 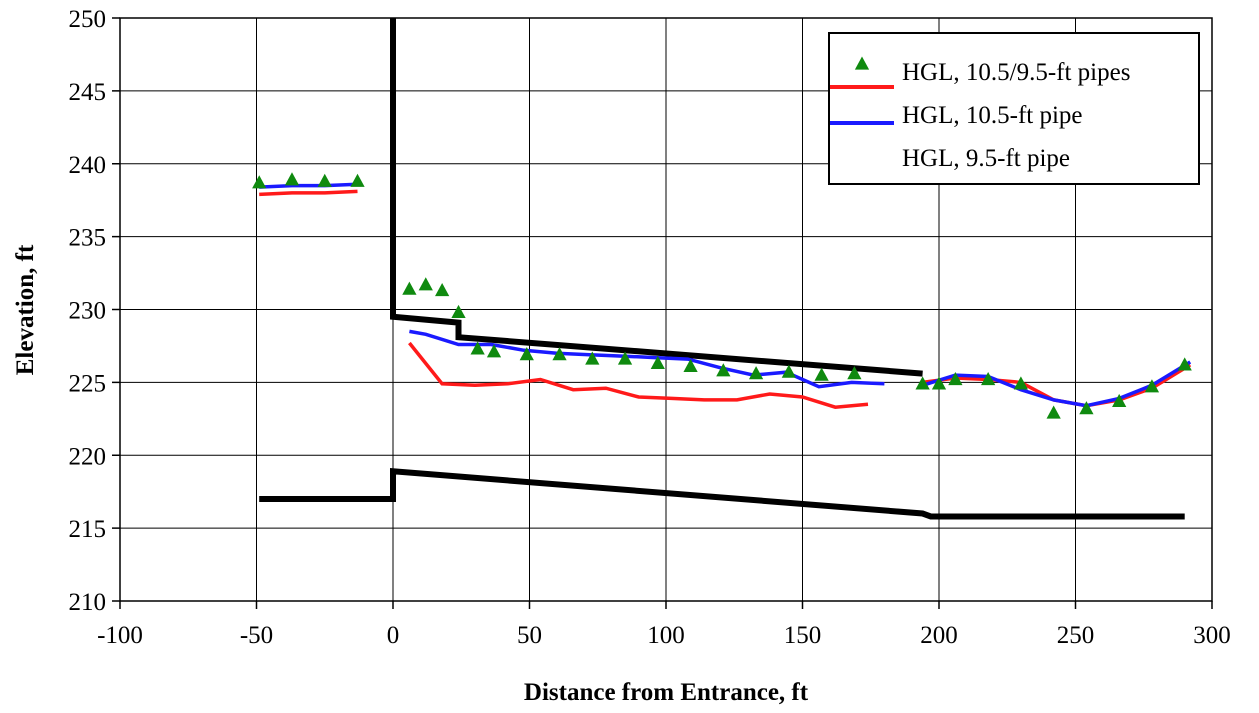 I want to click on x-tick-label: -100, so click(x=120, y=635).